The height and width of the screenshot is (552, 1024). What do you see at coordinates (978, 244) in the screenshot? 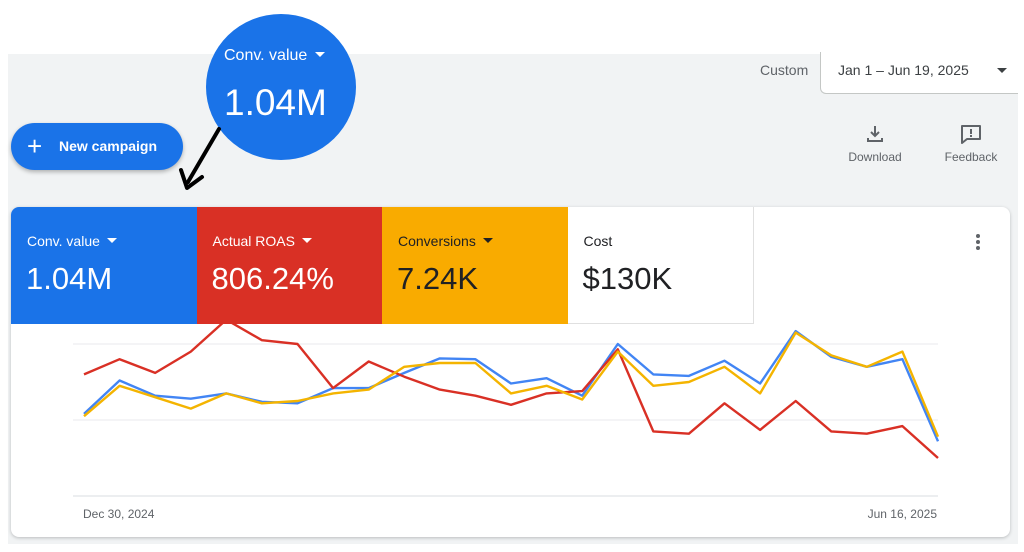
I see `more-vert-icon` at bounding box center [978, 244].